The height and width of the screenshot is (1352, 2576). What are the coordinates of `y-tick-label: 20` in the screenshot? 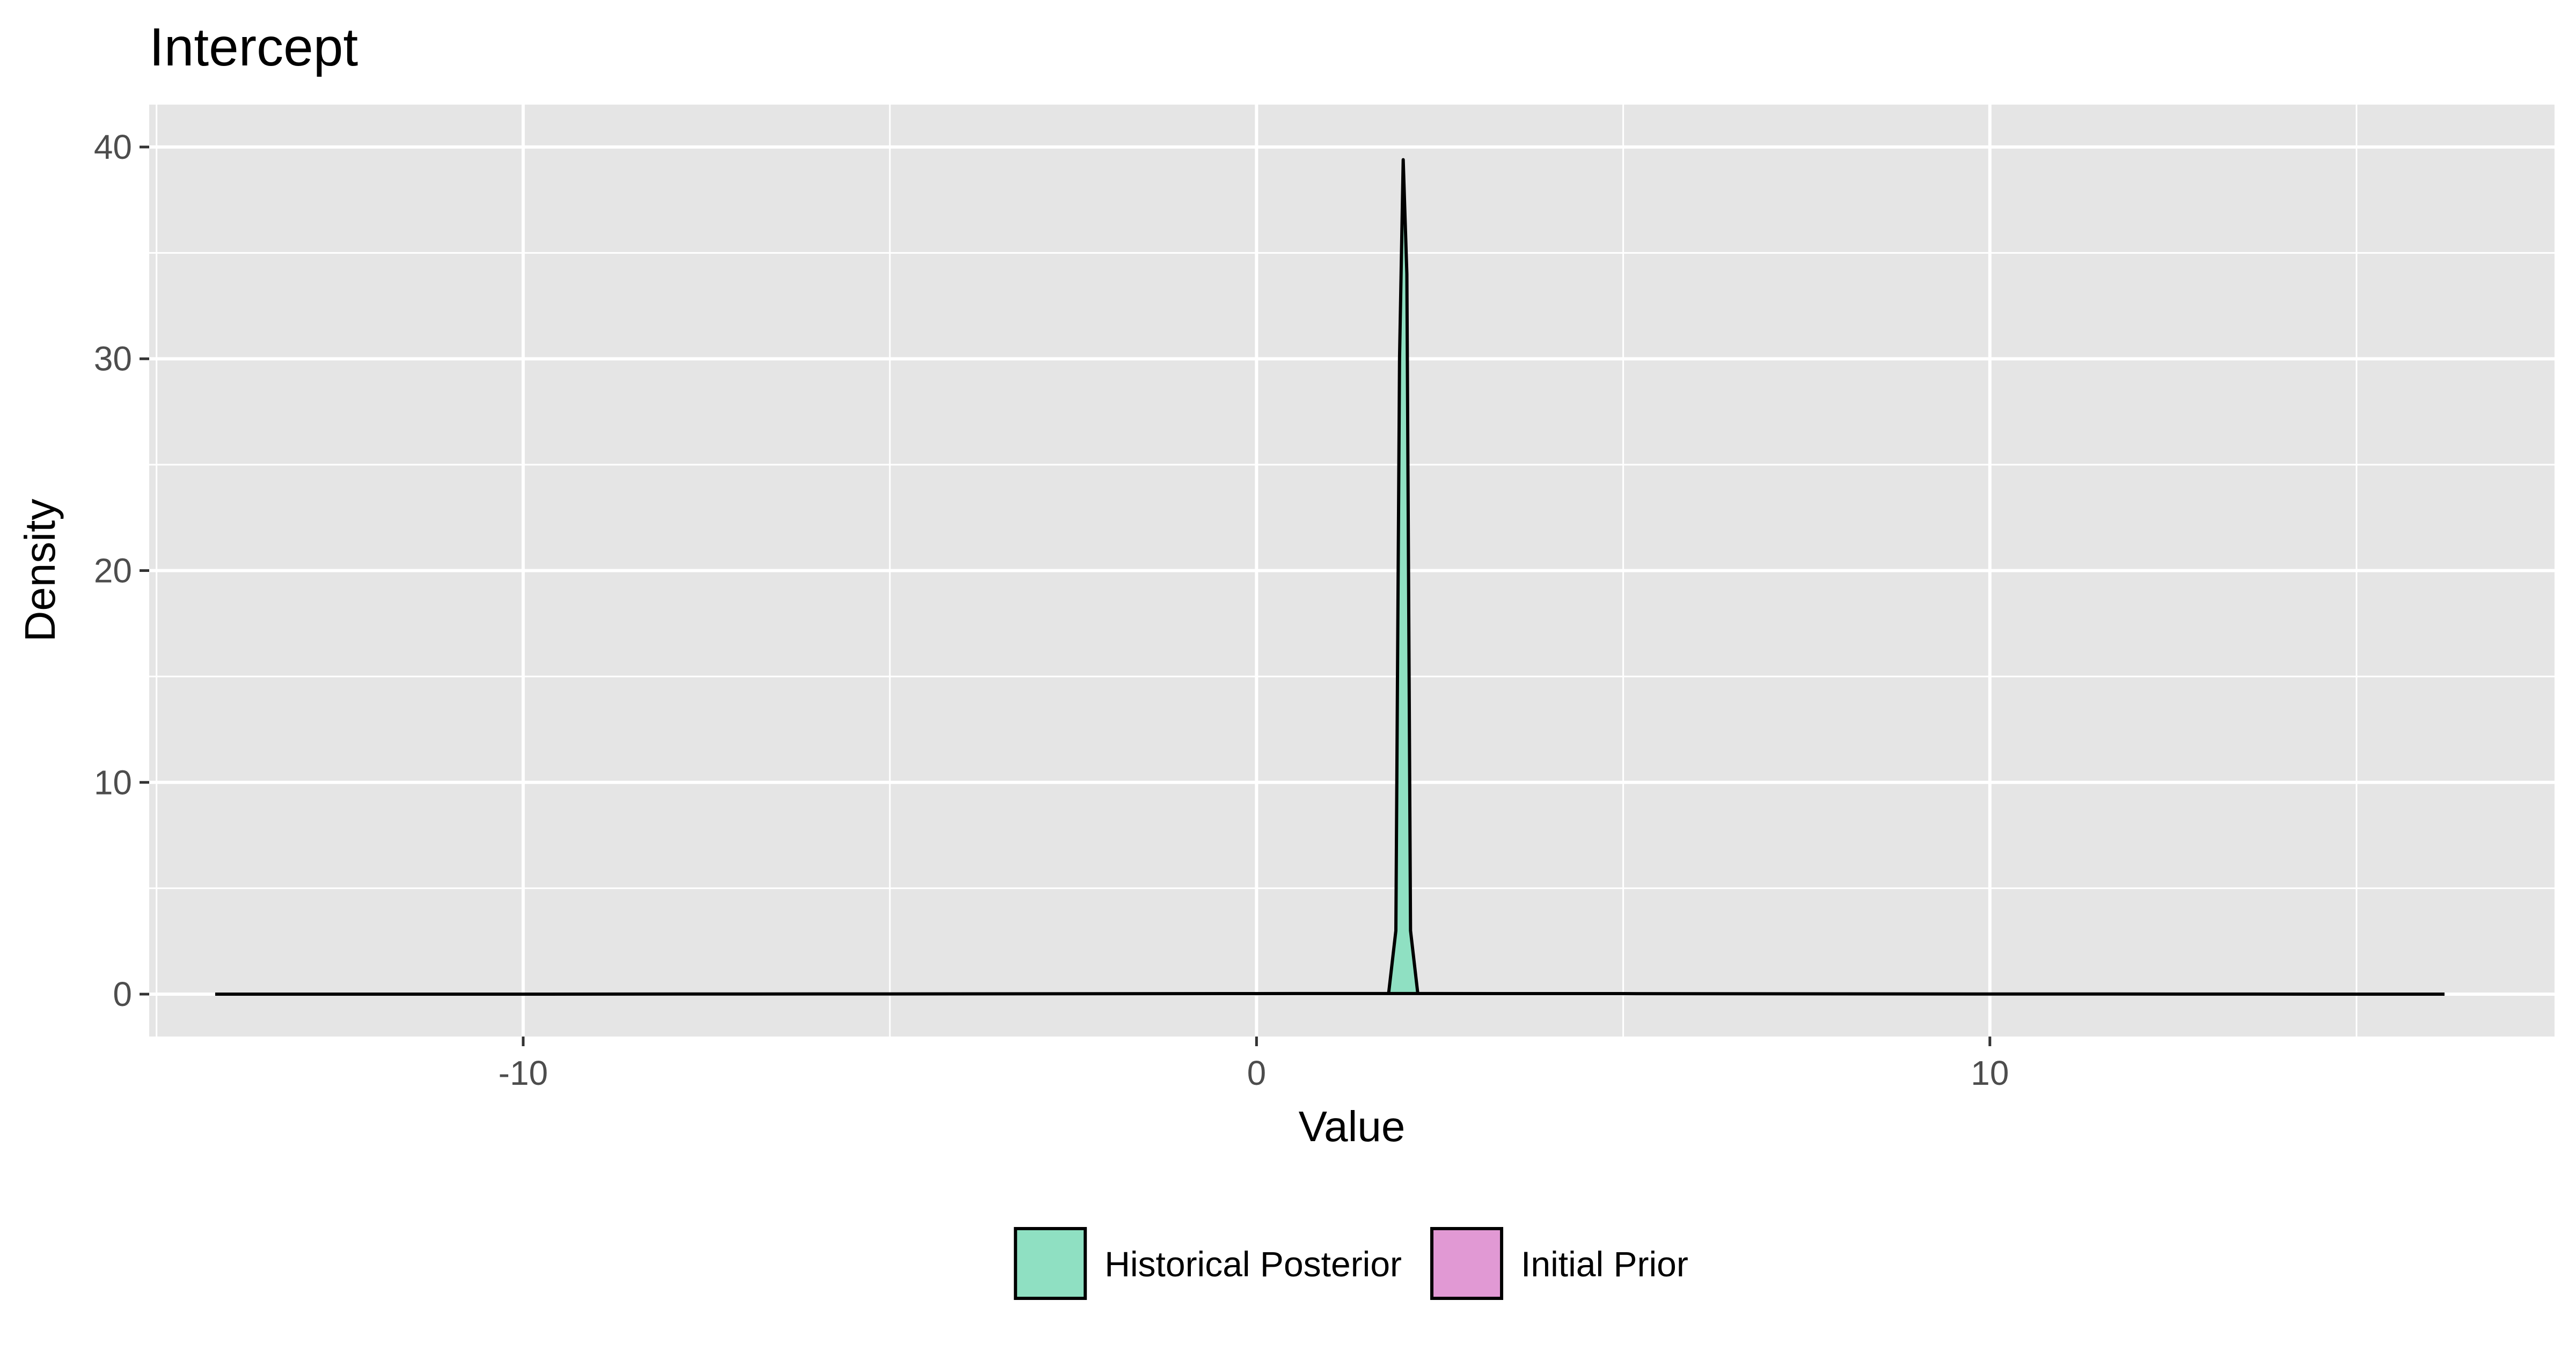 It's located at (113, 571).